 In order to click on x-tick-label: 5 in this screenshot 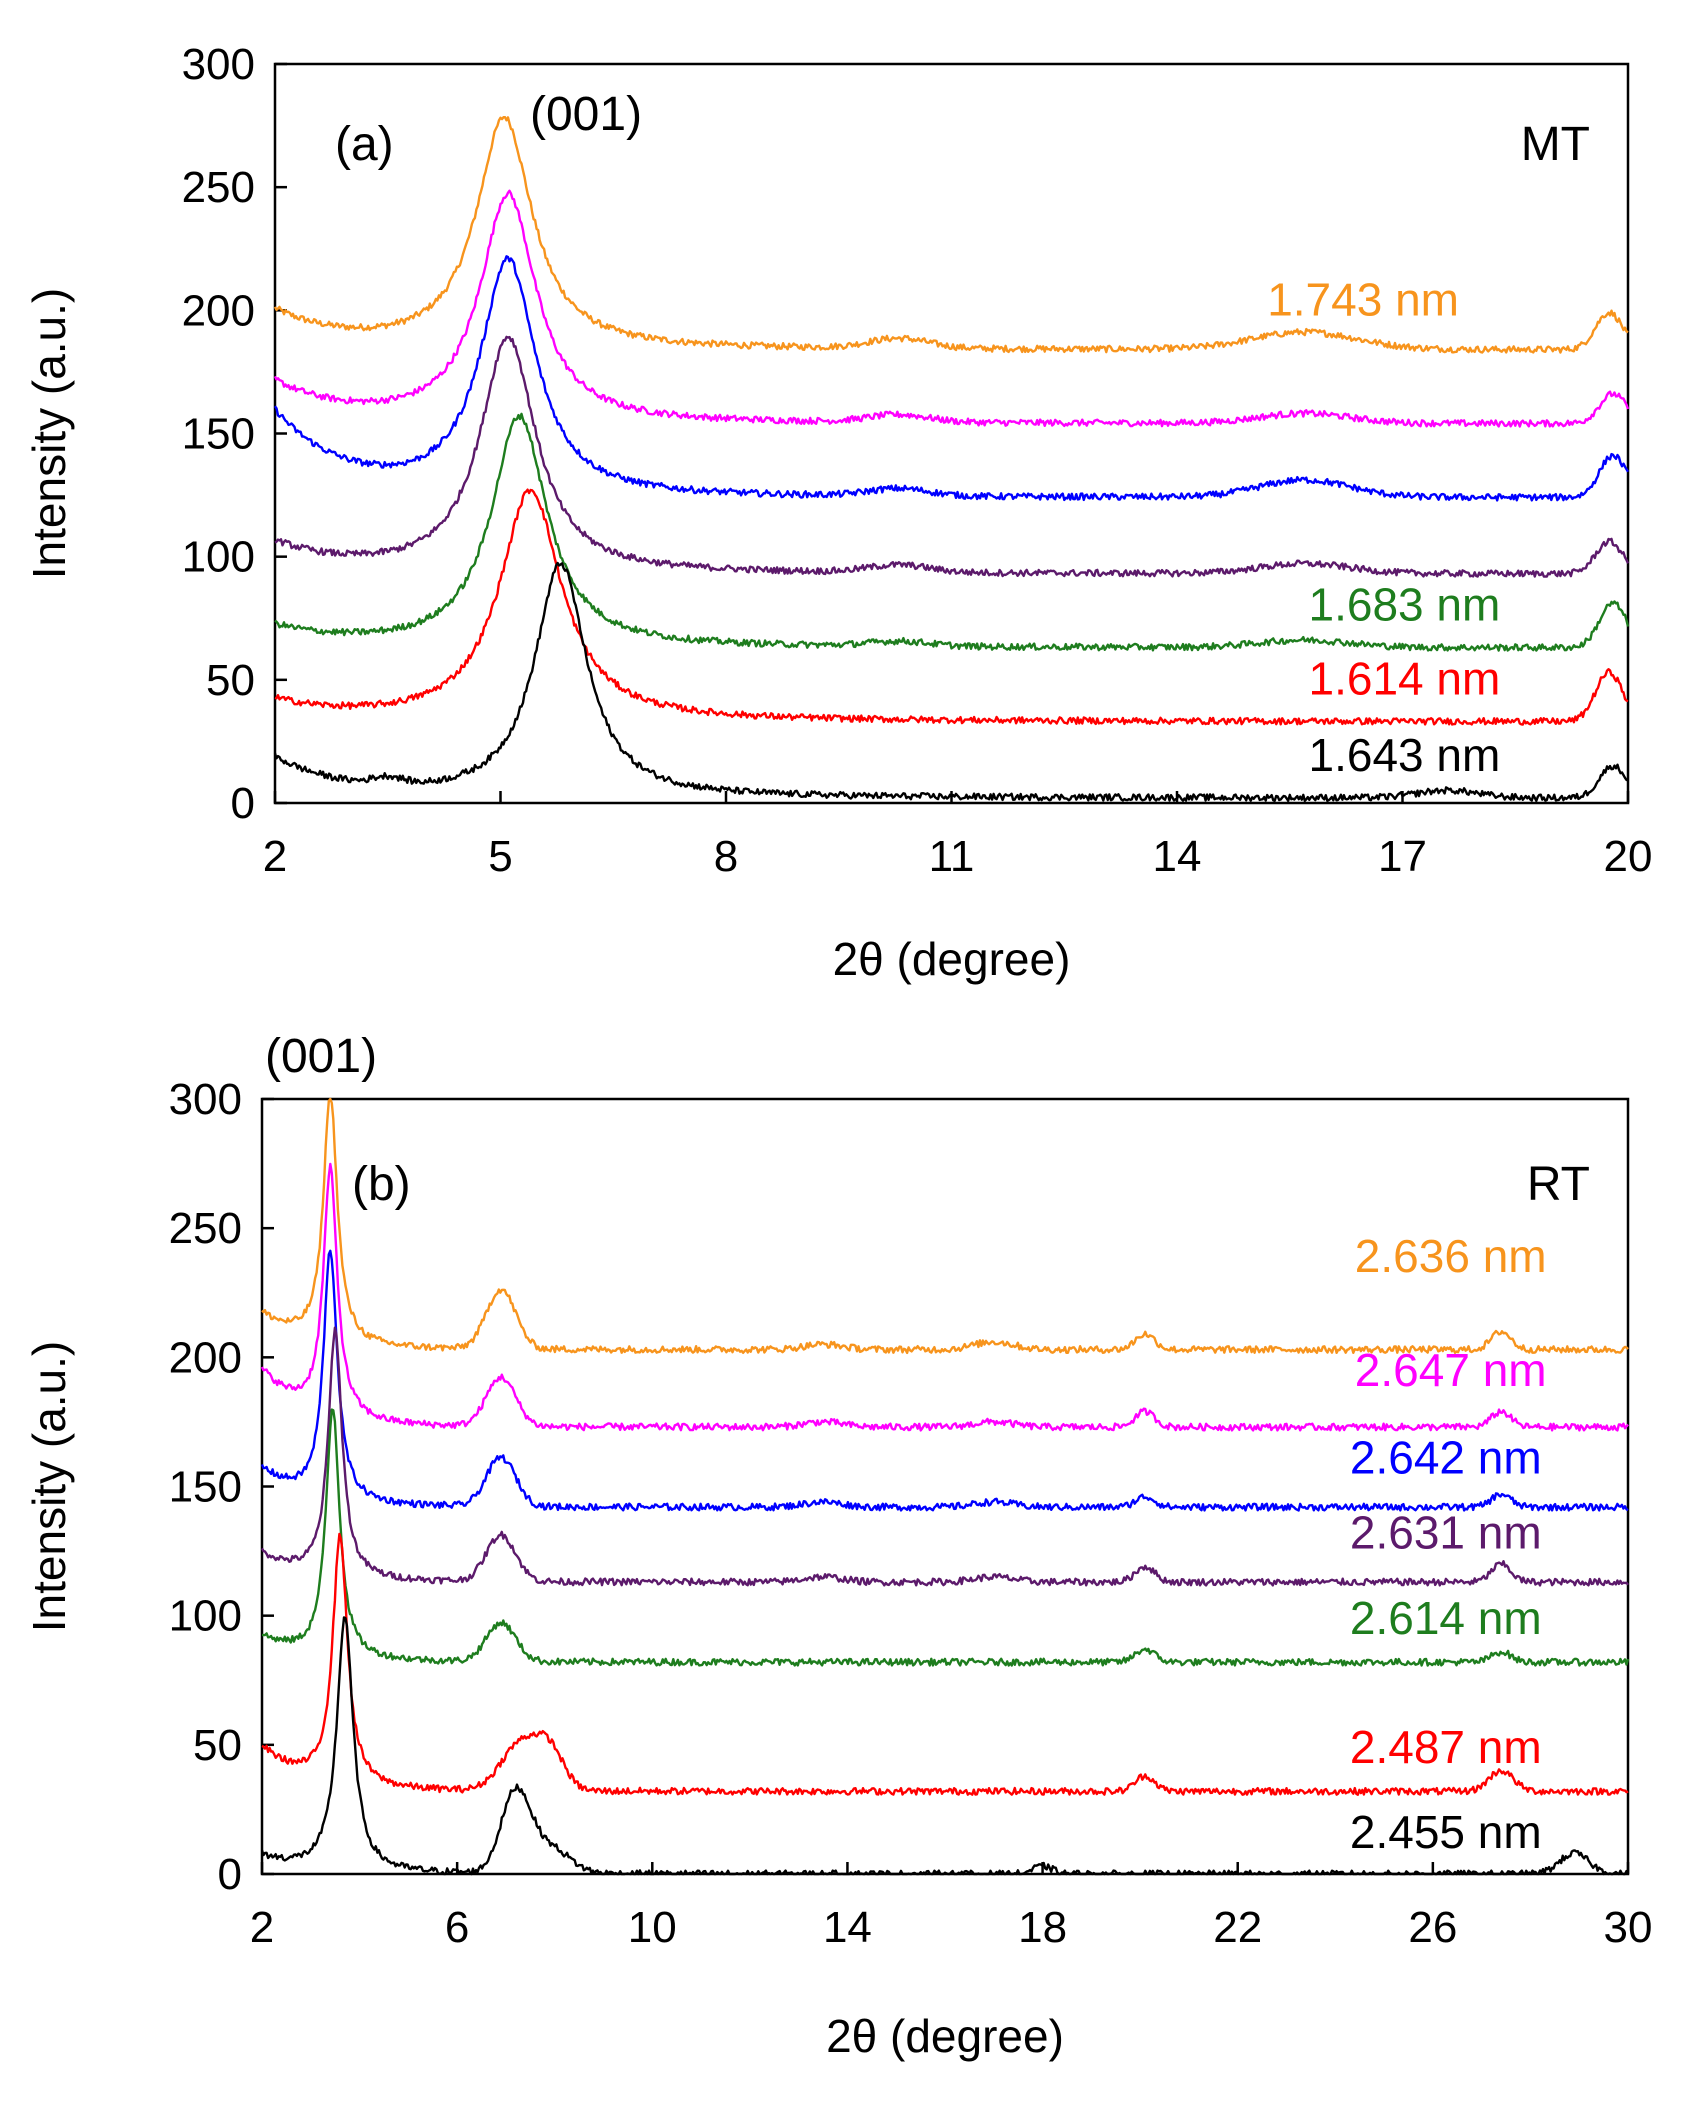, I will do `click(500, 856)`.